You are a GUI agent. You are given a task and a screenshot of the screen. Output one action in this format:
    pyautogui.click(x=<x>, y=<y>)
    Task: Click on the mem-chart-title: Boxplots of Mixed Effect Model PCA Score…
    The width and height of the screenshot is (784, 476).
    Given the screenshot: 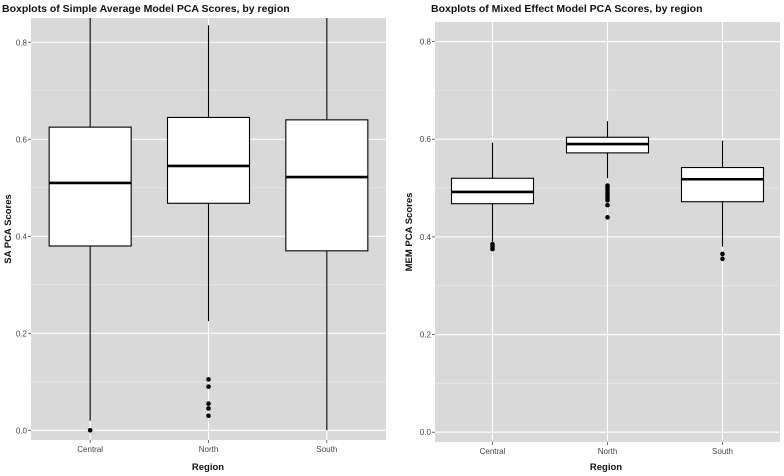 What is the action you would take?
    pyautogui.click(x=566, y=9)
    